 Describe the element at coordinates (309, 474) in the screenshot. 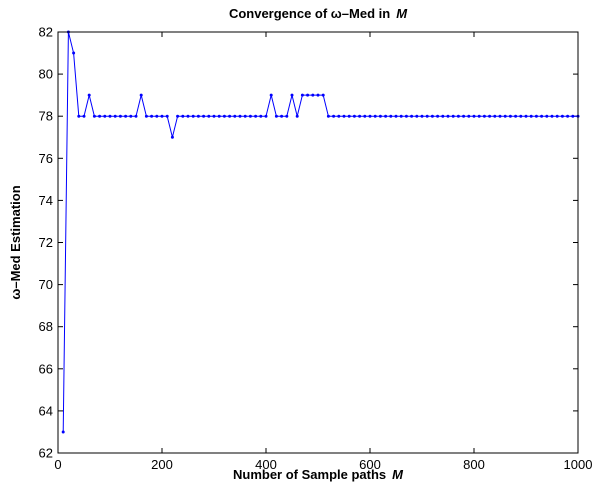

I see `x-axis-title-text: Number of Sample paths` at that location.